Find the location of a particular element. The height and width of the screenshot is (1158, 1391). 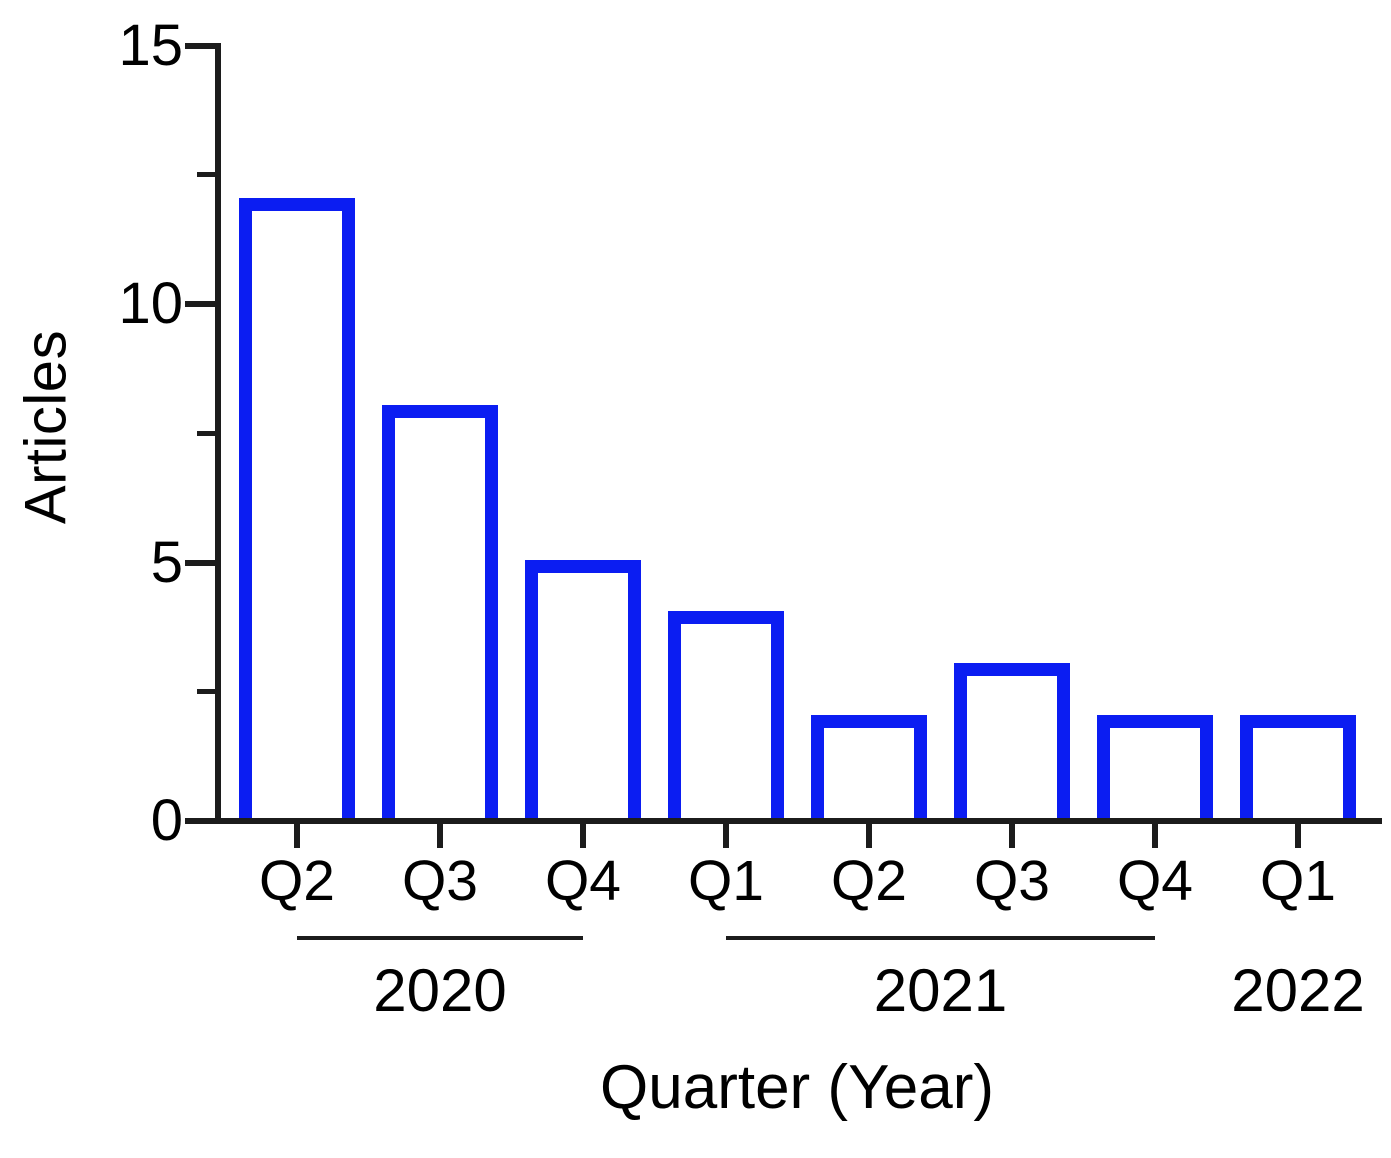

y-minor-tick-2.5 is located at coordinates (206, 691).